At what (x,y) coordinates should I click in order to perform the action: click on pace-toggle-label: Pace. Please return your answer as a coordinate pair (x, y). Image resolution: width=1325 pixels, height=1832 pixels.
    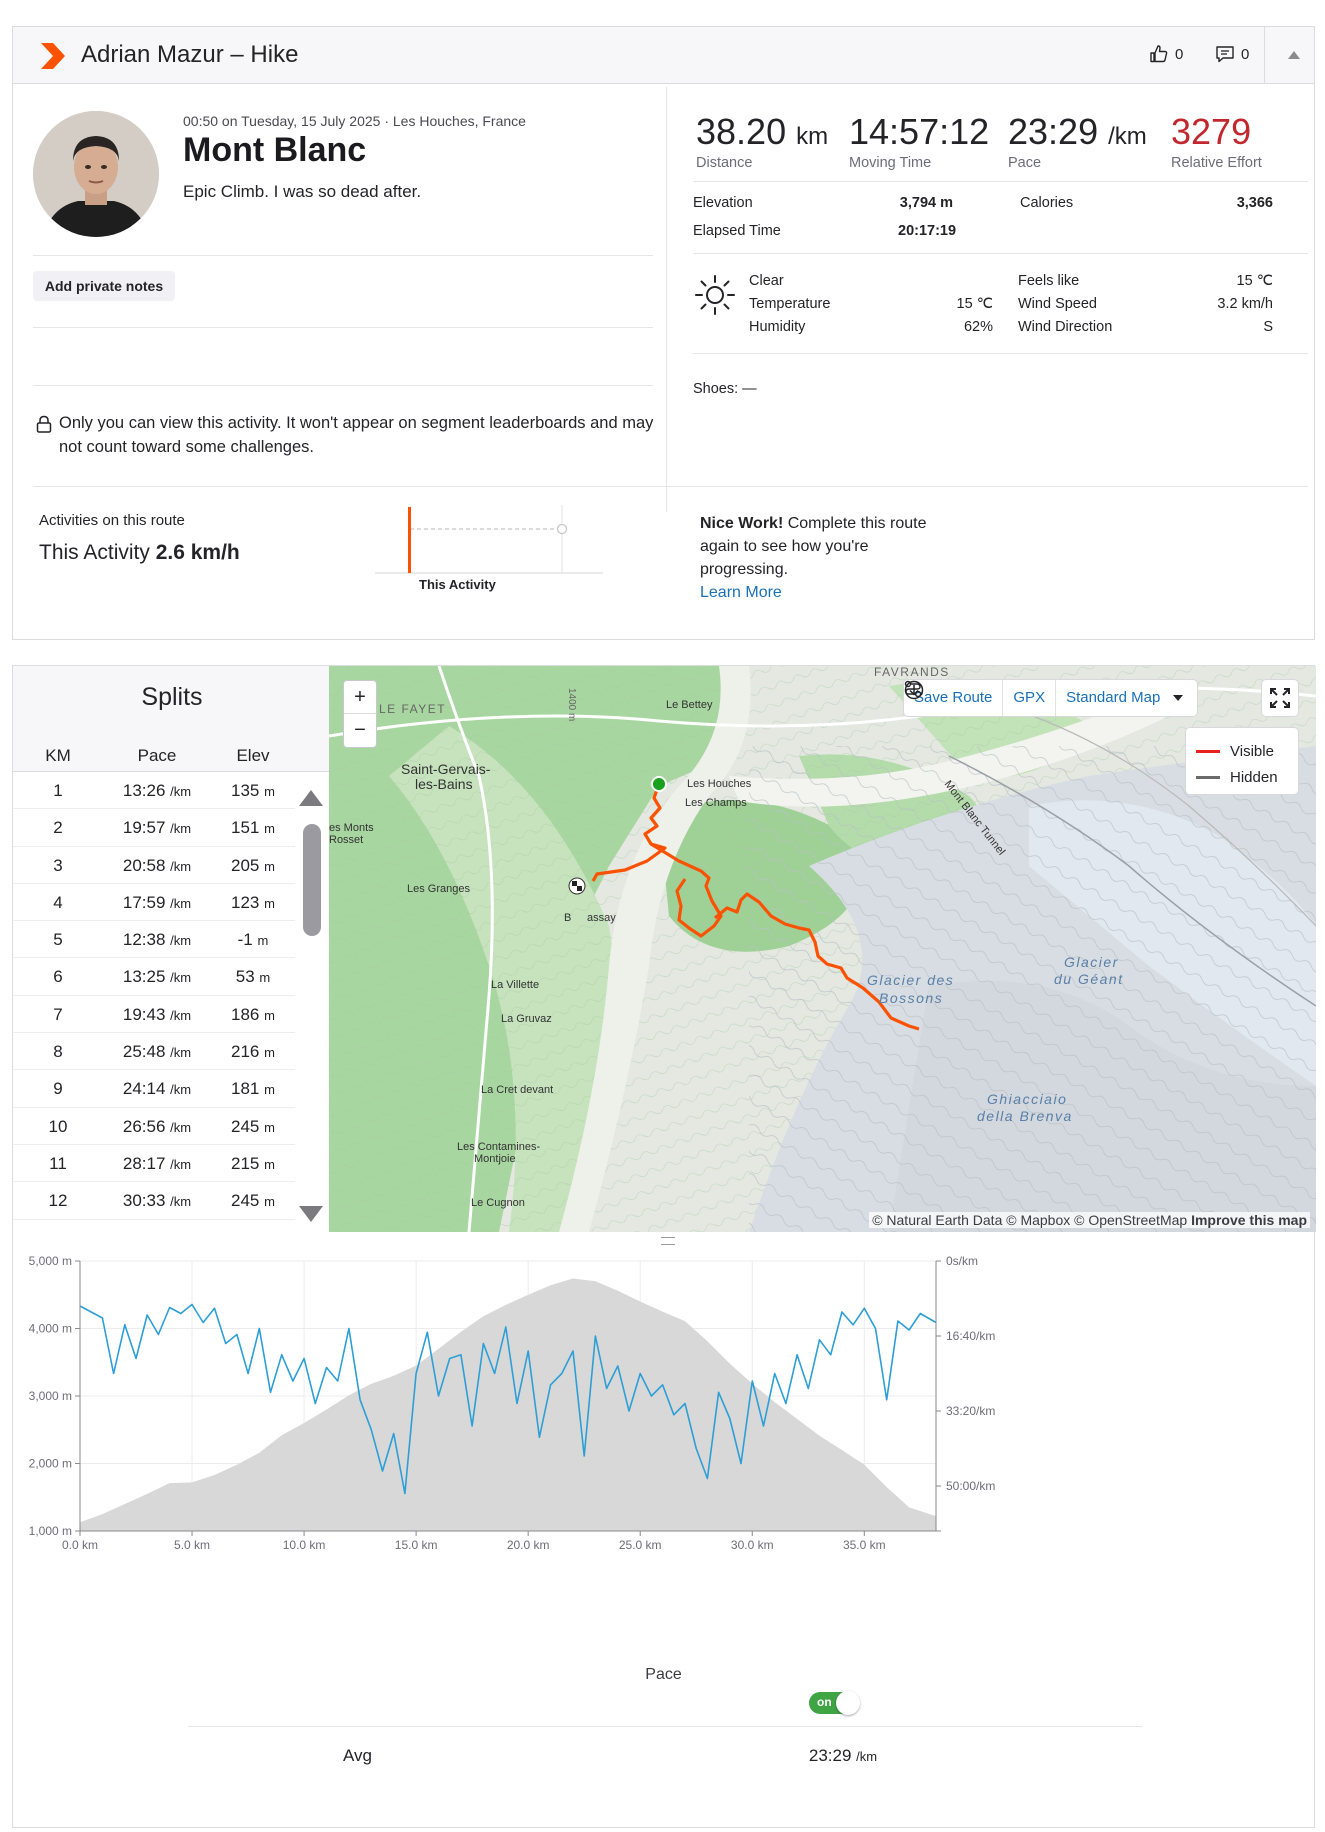
    Looking at the image, I should click on (663, 1674).